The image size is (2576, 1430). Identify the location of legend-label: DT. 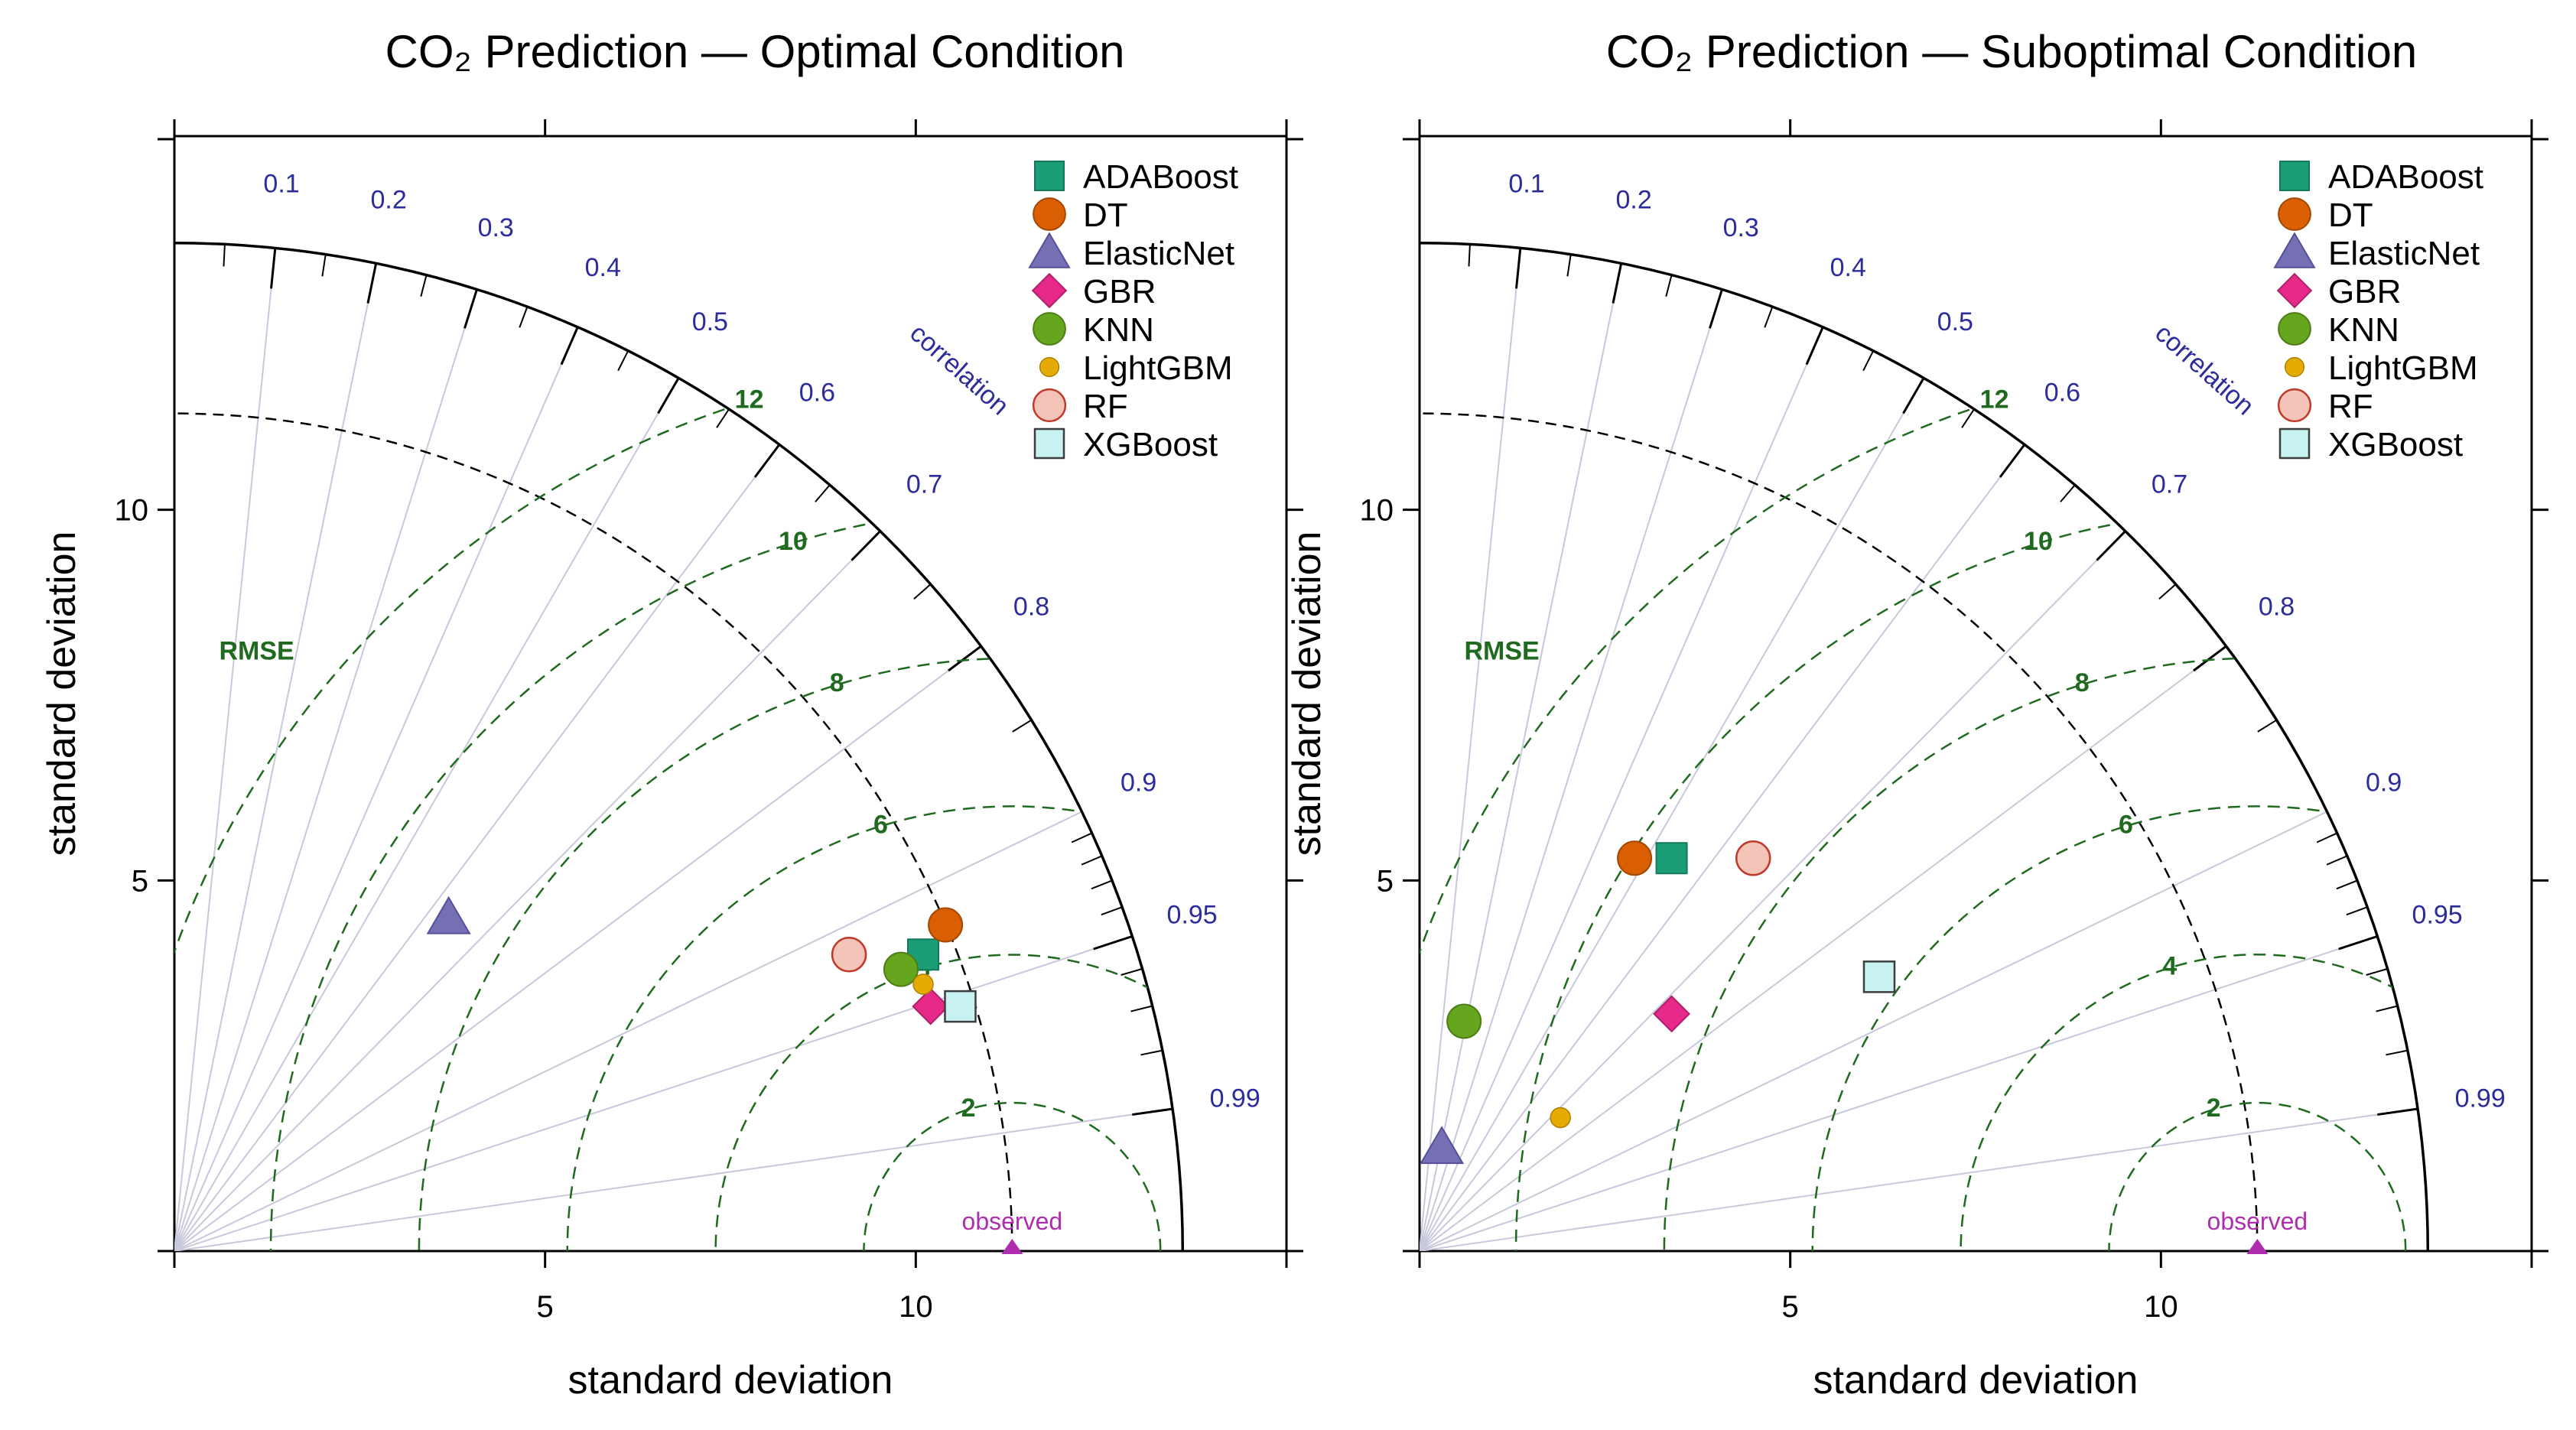
(2350, 215).